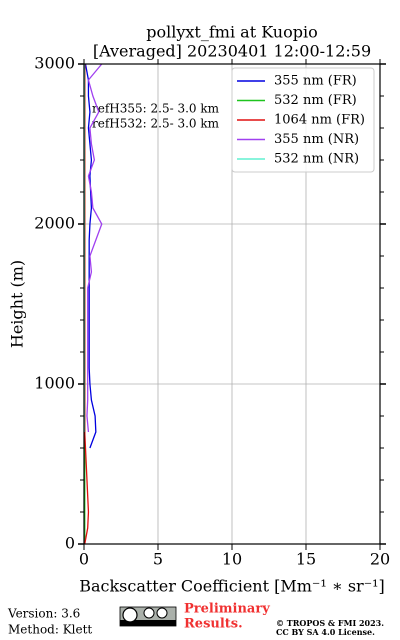  What do you see at coordinates (232, 559) in the screenshot?
I see `x-tick-label: 10` at bounding box center [232, 559].